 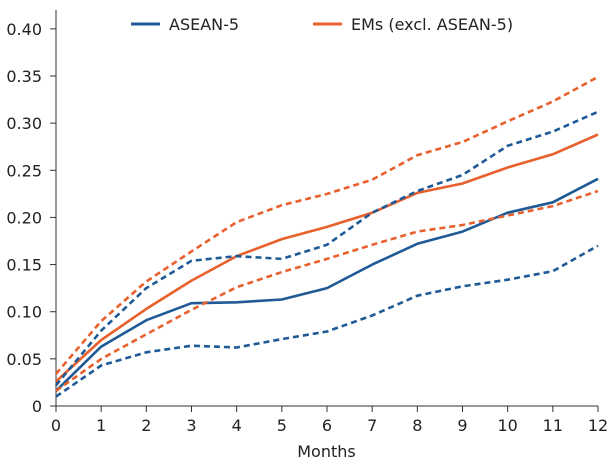 What do you see at coordinates (24, 29) in the screenshot?
I see `y-tick-label: 0.40` at bounding box center [24, 29].